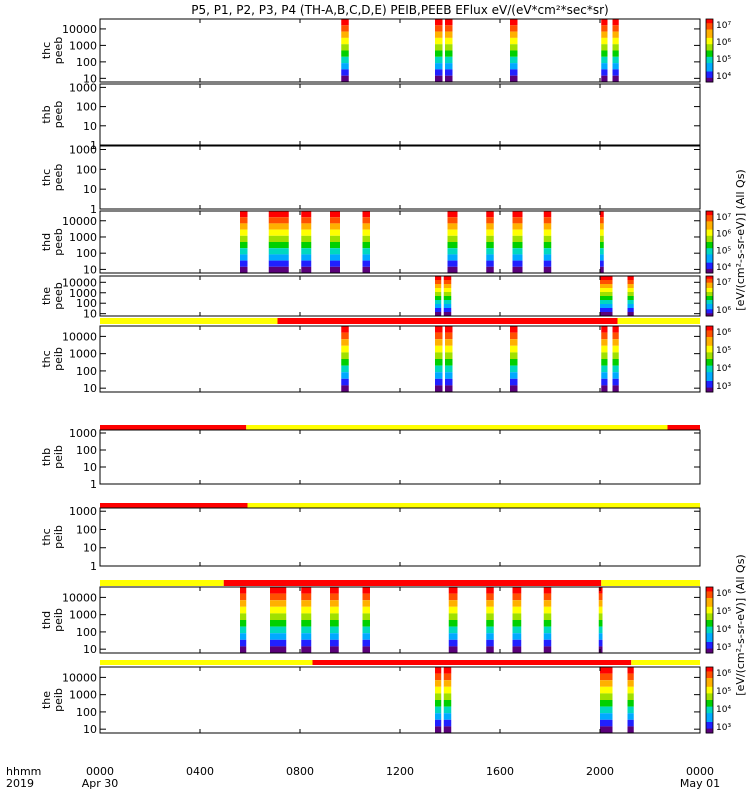 This screenshot has height=800, width=750. Describe the element at coordinates (370, 116) in the screenshot. I see `panel-thb-peeb: 1 10 100 1000 thb peeb` at that location.